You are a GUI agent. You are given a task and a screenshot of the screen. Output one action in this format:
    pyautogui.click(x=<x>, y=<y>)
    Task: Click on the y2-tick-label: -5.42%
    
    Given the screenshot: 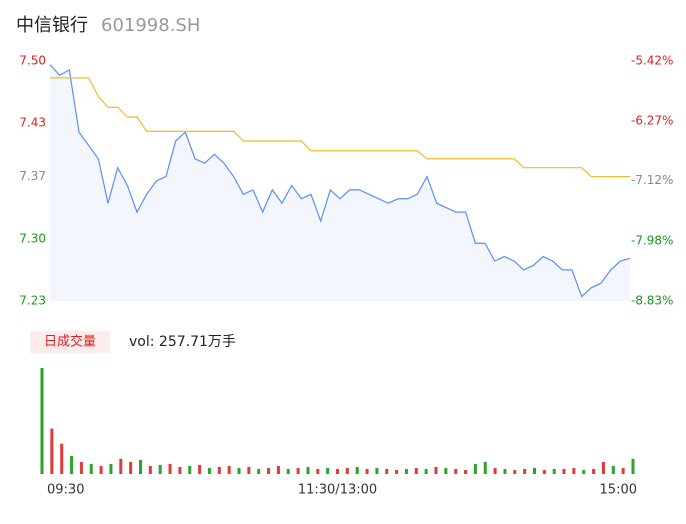 What is the action you would take?
    pyautogui.click(x=652, y=61)
    